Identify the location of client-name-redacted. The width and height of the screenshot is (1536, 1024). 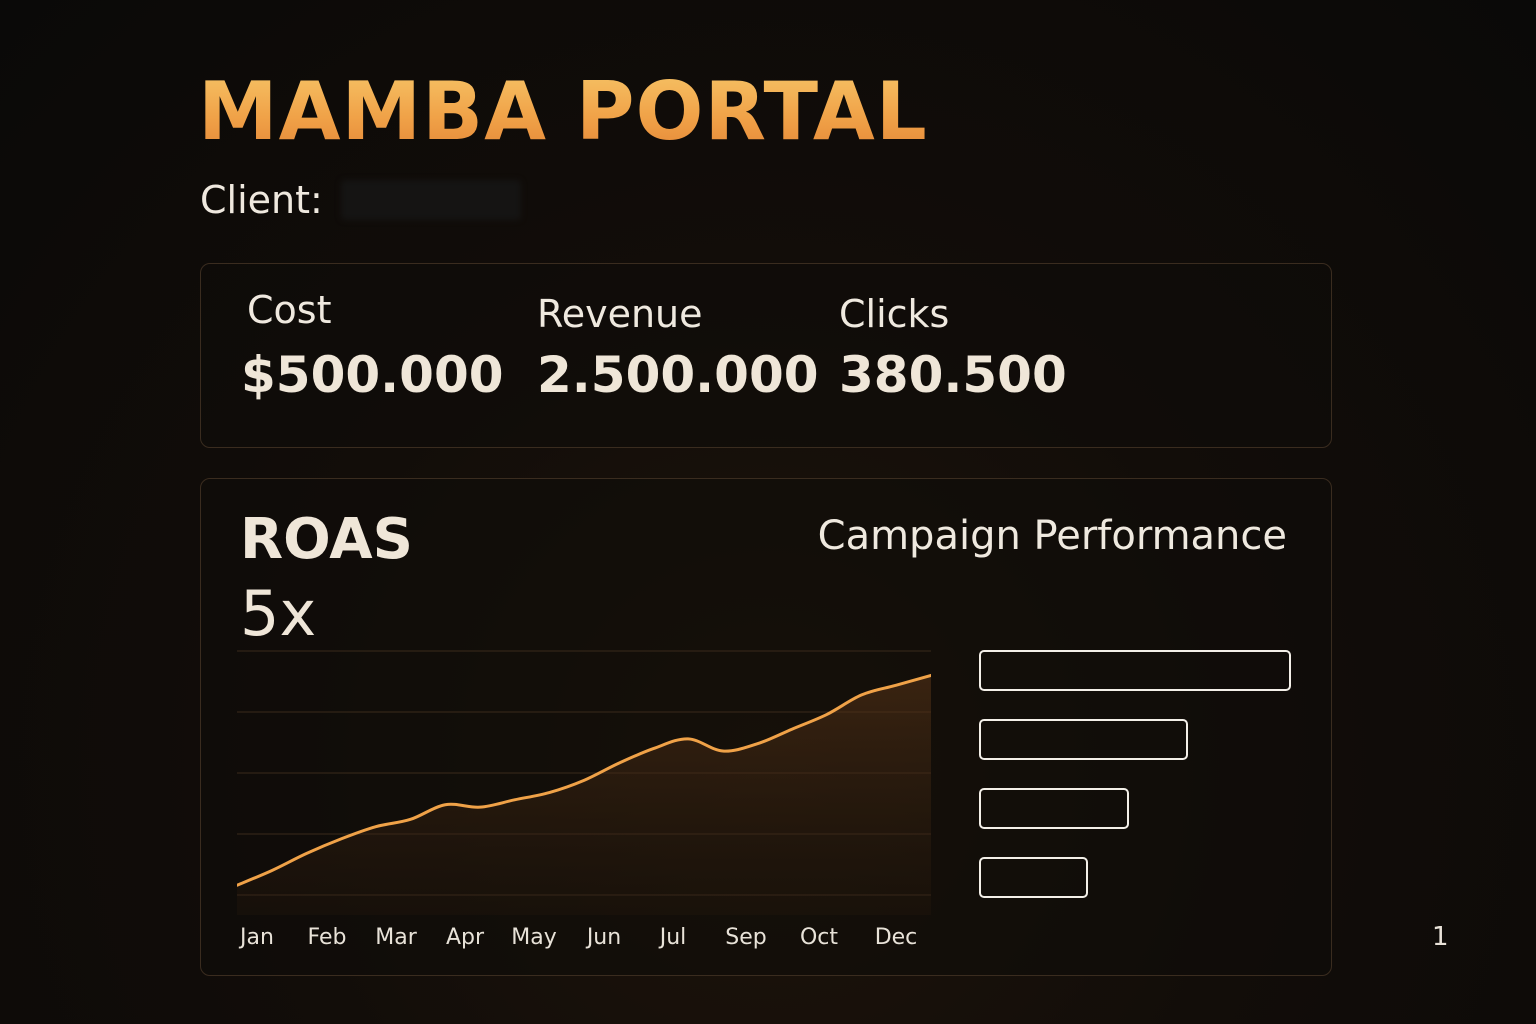
(430, 200).